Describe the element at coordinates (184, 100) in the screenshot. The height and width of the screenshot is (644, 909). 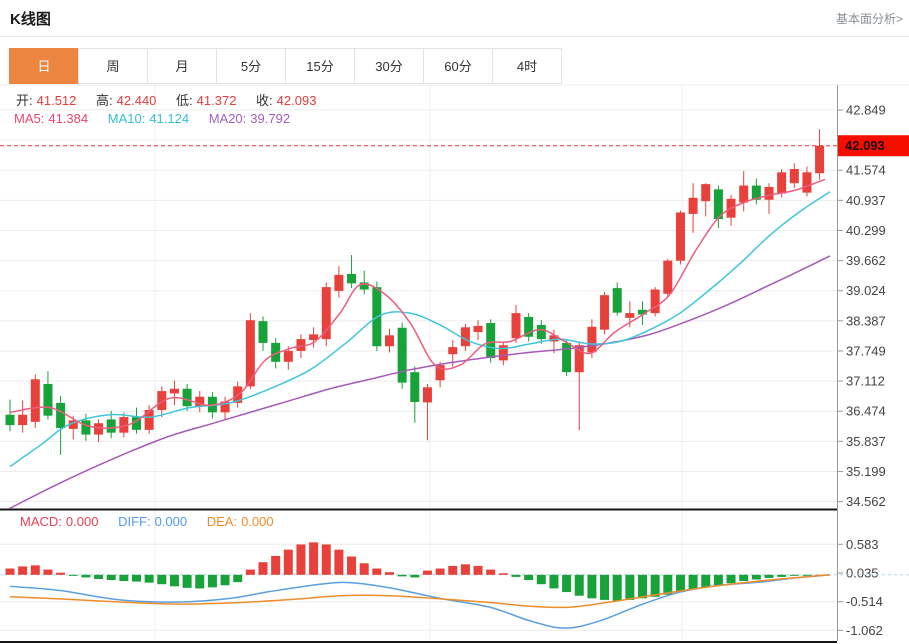
I see `low-label: 低:` at that location.